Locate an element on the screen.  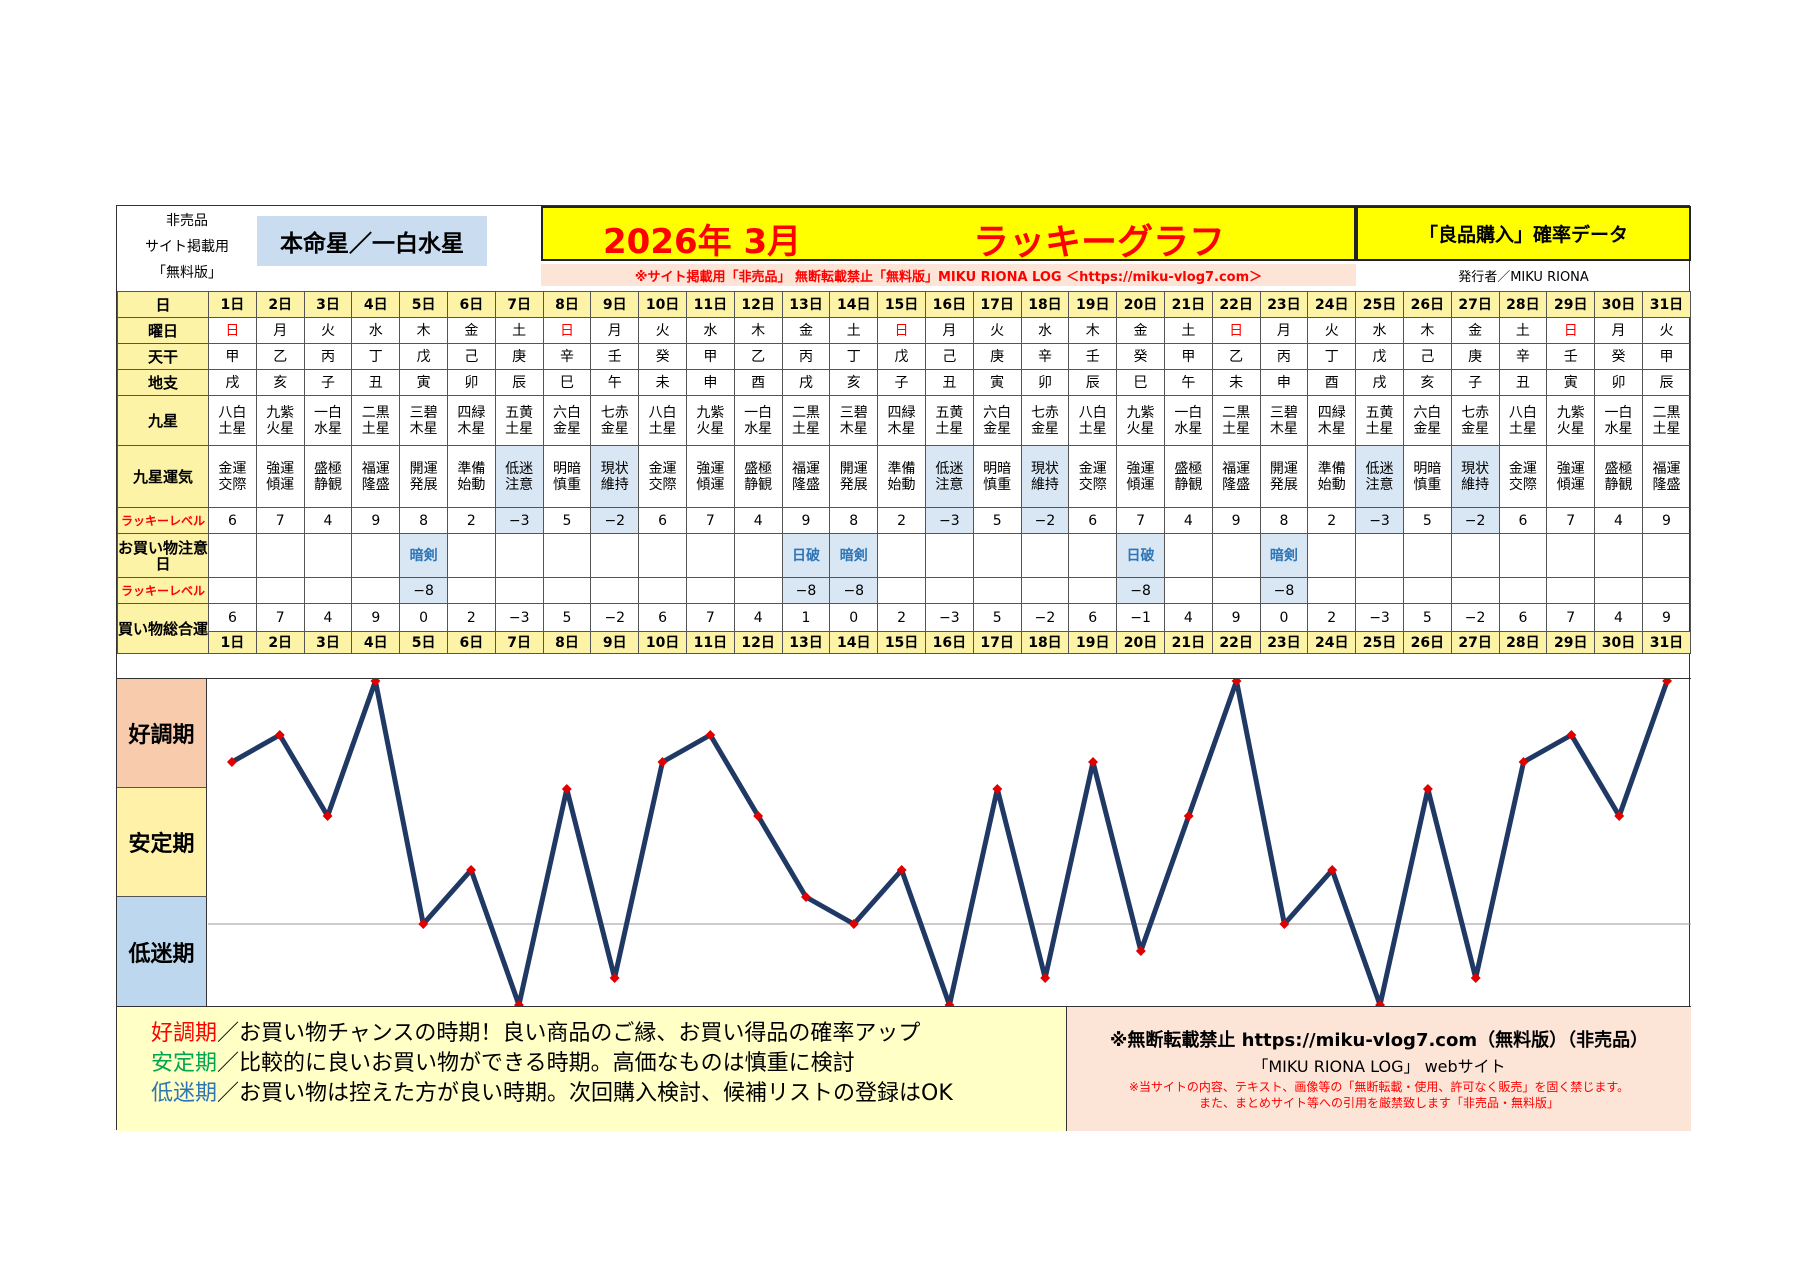
unki-cell-line: 金運 is located at coordinates (662, 468).